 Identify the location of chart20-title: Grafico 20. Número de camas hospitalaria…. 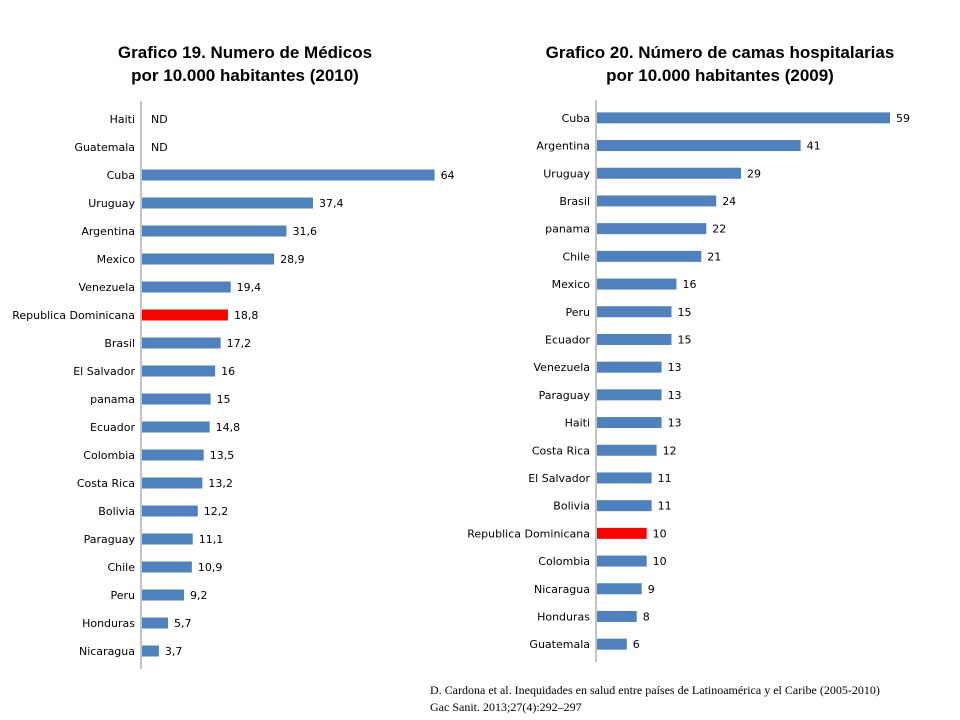
(720, 64).